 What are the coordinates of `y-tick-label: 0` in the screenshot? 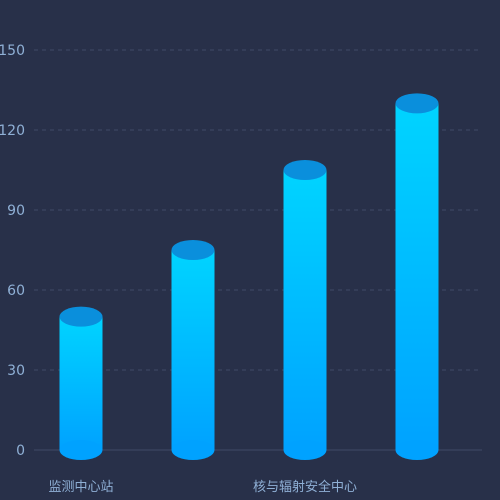 It's located at (20, 451).